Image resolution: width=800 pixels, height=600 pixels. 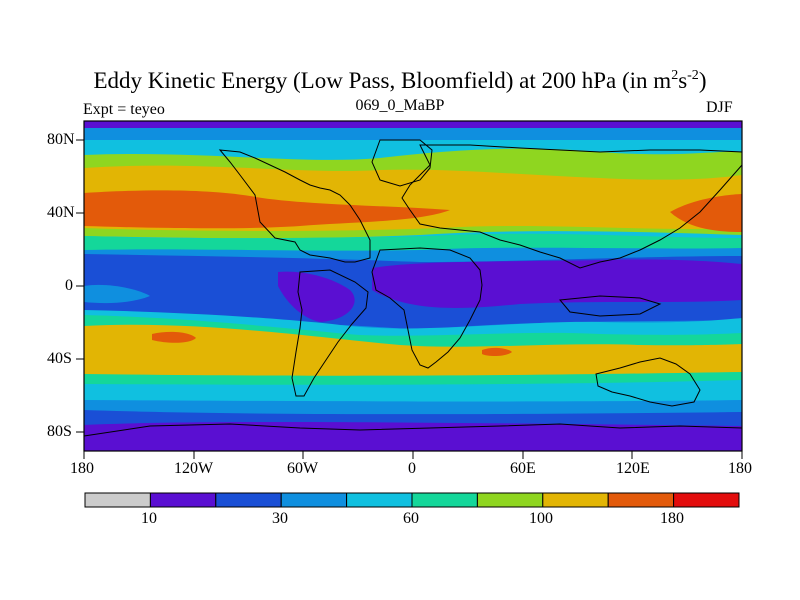 What do you see at coordinates (69, 285) in the screenshot?
I see `y-tick-label: 0` at bounding box center [69, 285].